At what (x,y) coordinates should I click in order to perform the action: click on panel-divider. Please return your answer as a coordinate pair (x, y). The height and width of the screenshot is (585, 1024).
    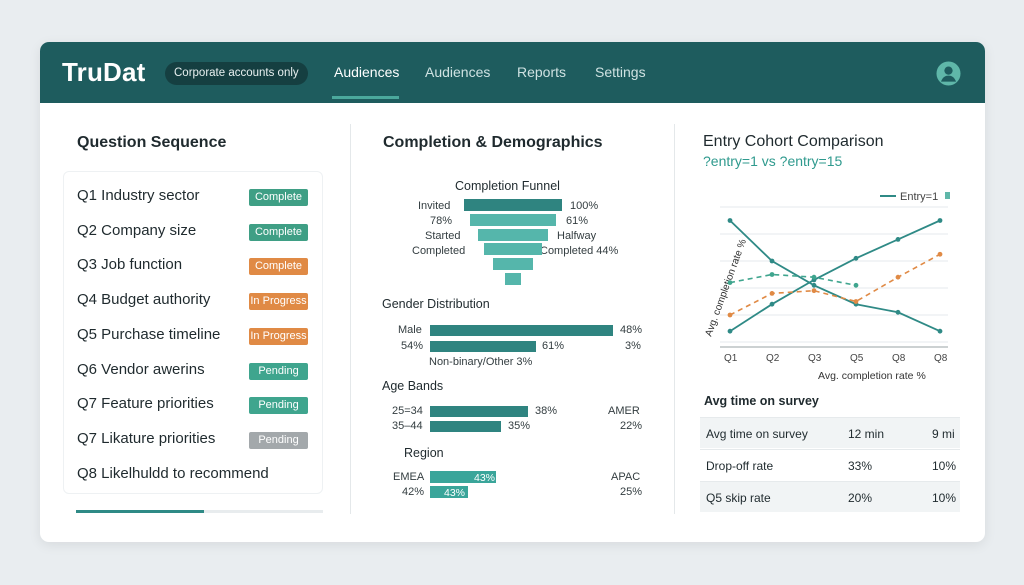
    Looking at the image, I should click on (350, 319).